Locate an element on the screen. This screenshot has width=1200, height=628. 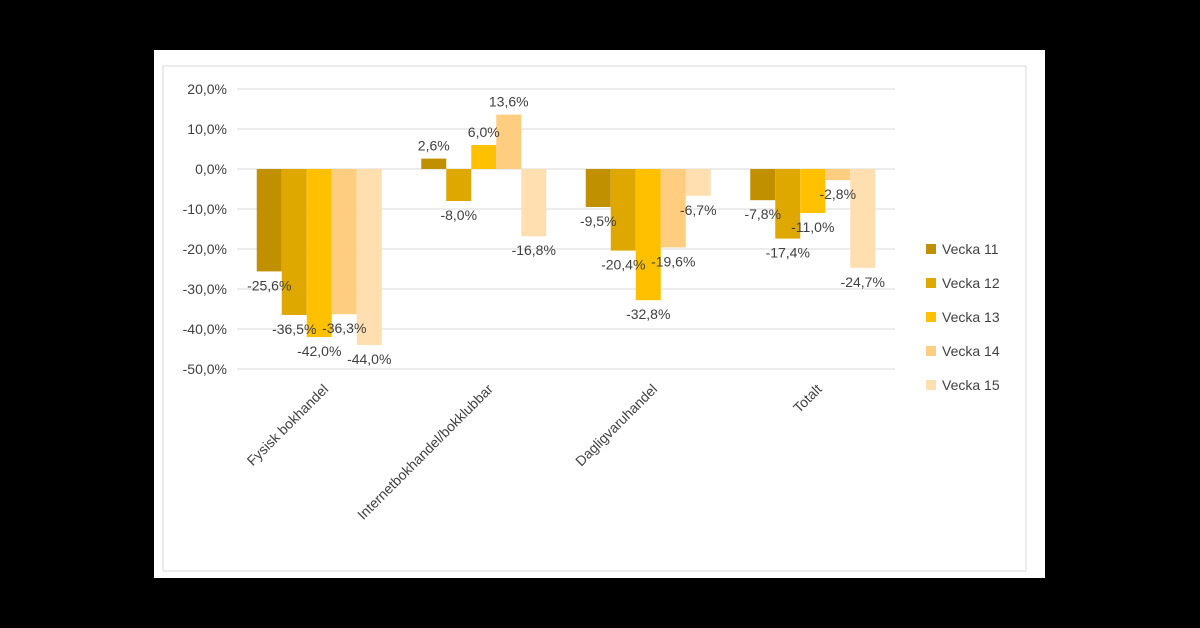
data-label: -44,0% is located at coordinates (369, 359).